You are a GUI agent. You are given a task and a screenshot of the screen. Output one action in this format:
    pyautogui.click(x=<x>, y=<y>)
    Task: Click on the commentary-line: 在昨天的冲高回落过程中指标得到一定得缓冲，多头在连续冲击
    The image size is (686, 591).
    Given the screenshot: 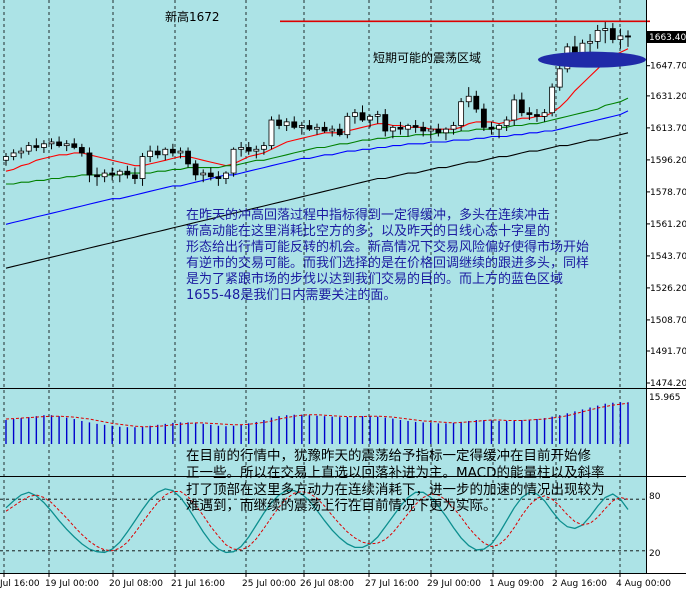 What is the action you would take?
    pyautogui.click(x=368, y=215)
    